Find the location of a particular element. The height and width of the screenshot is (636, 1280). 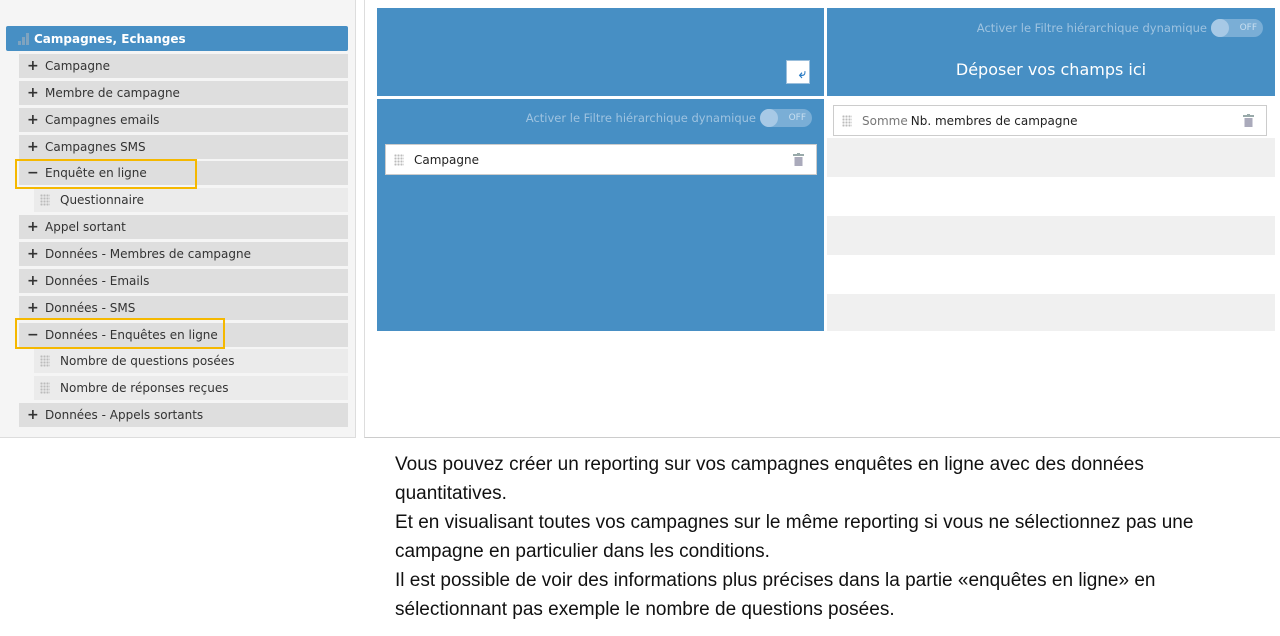

tree-field-item: Nombre de questions posées is located at coordinates (191, 361).